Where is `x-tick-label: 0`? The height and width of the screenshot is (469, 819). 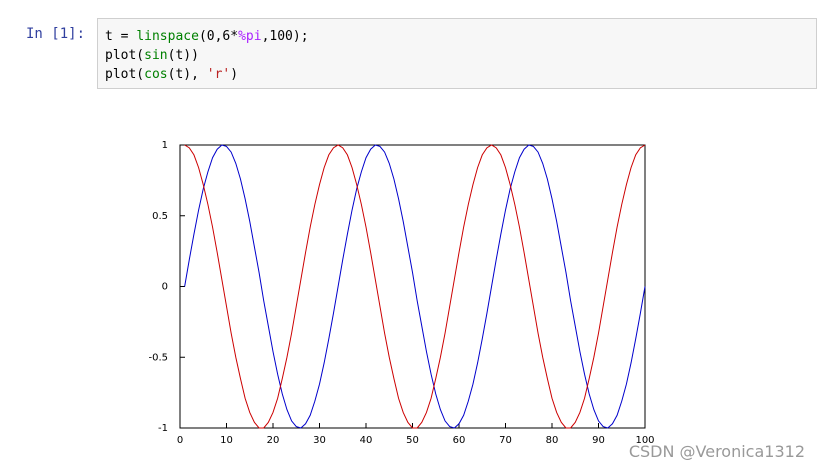 x-tick-label: 0 is located at coordinates (180, 440).